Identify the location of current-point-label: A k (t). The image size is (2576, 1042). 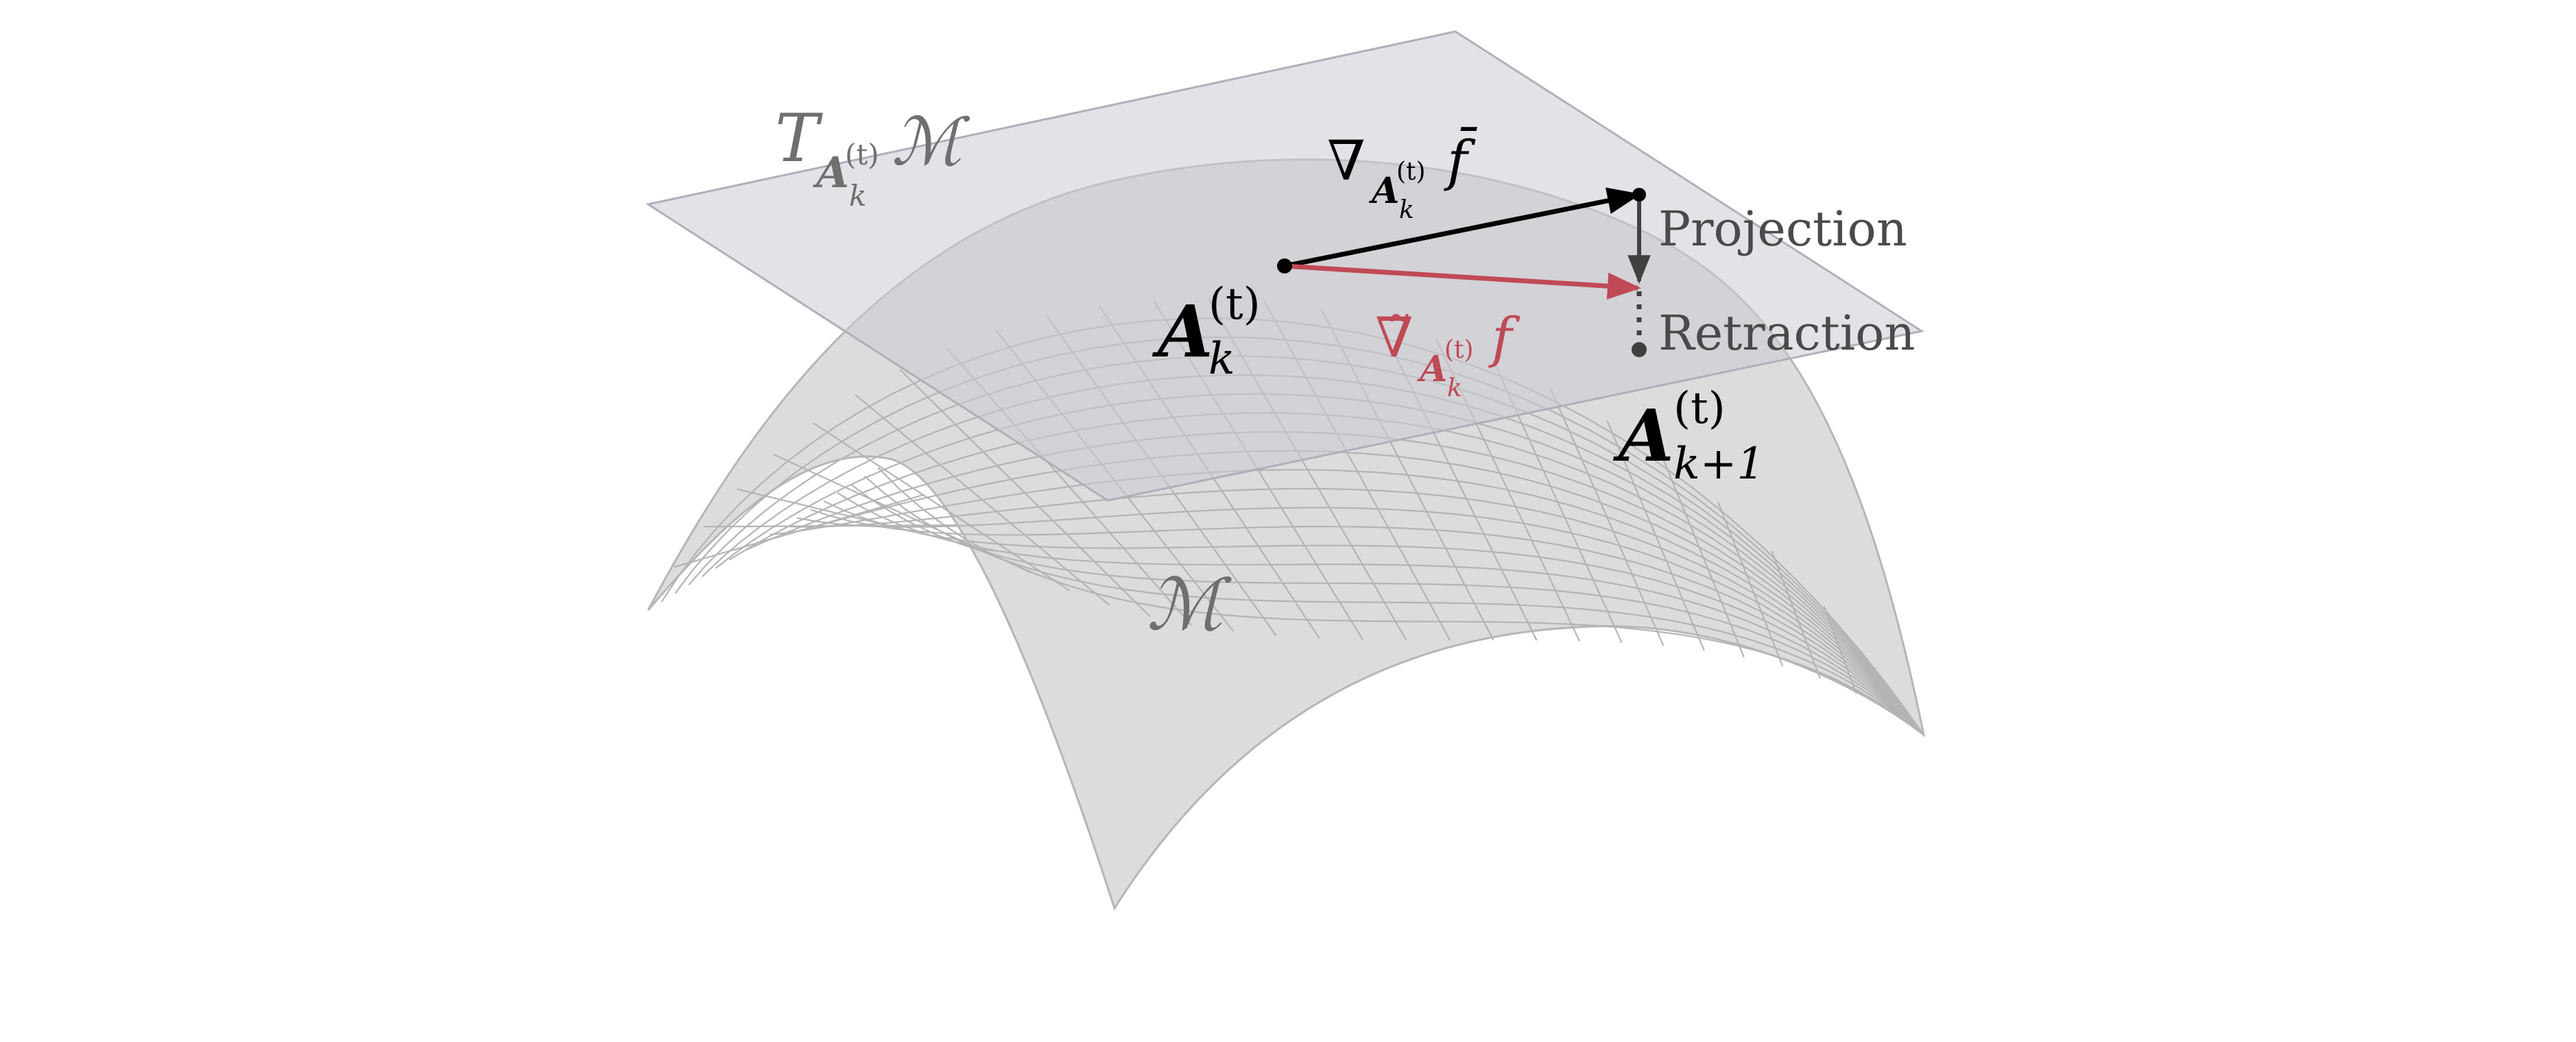
(1206, 332).